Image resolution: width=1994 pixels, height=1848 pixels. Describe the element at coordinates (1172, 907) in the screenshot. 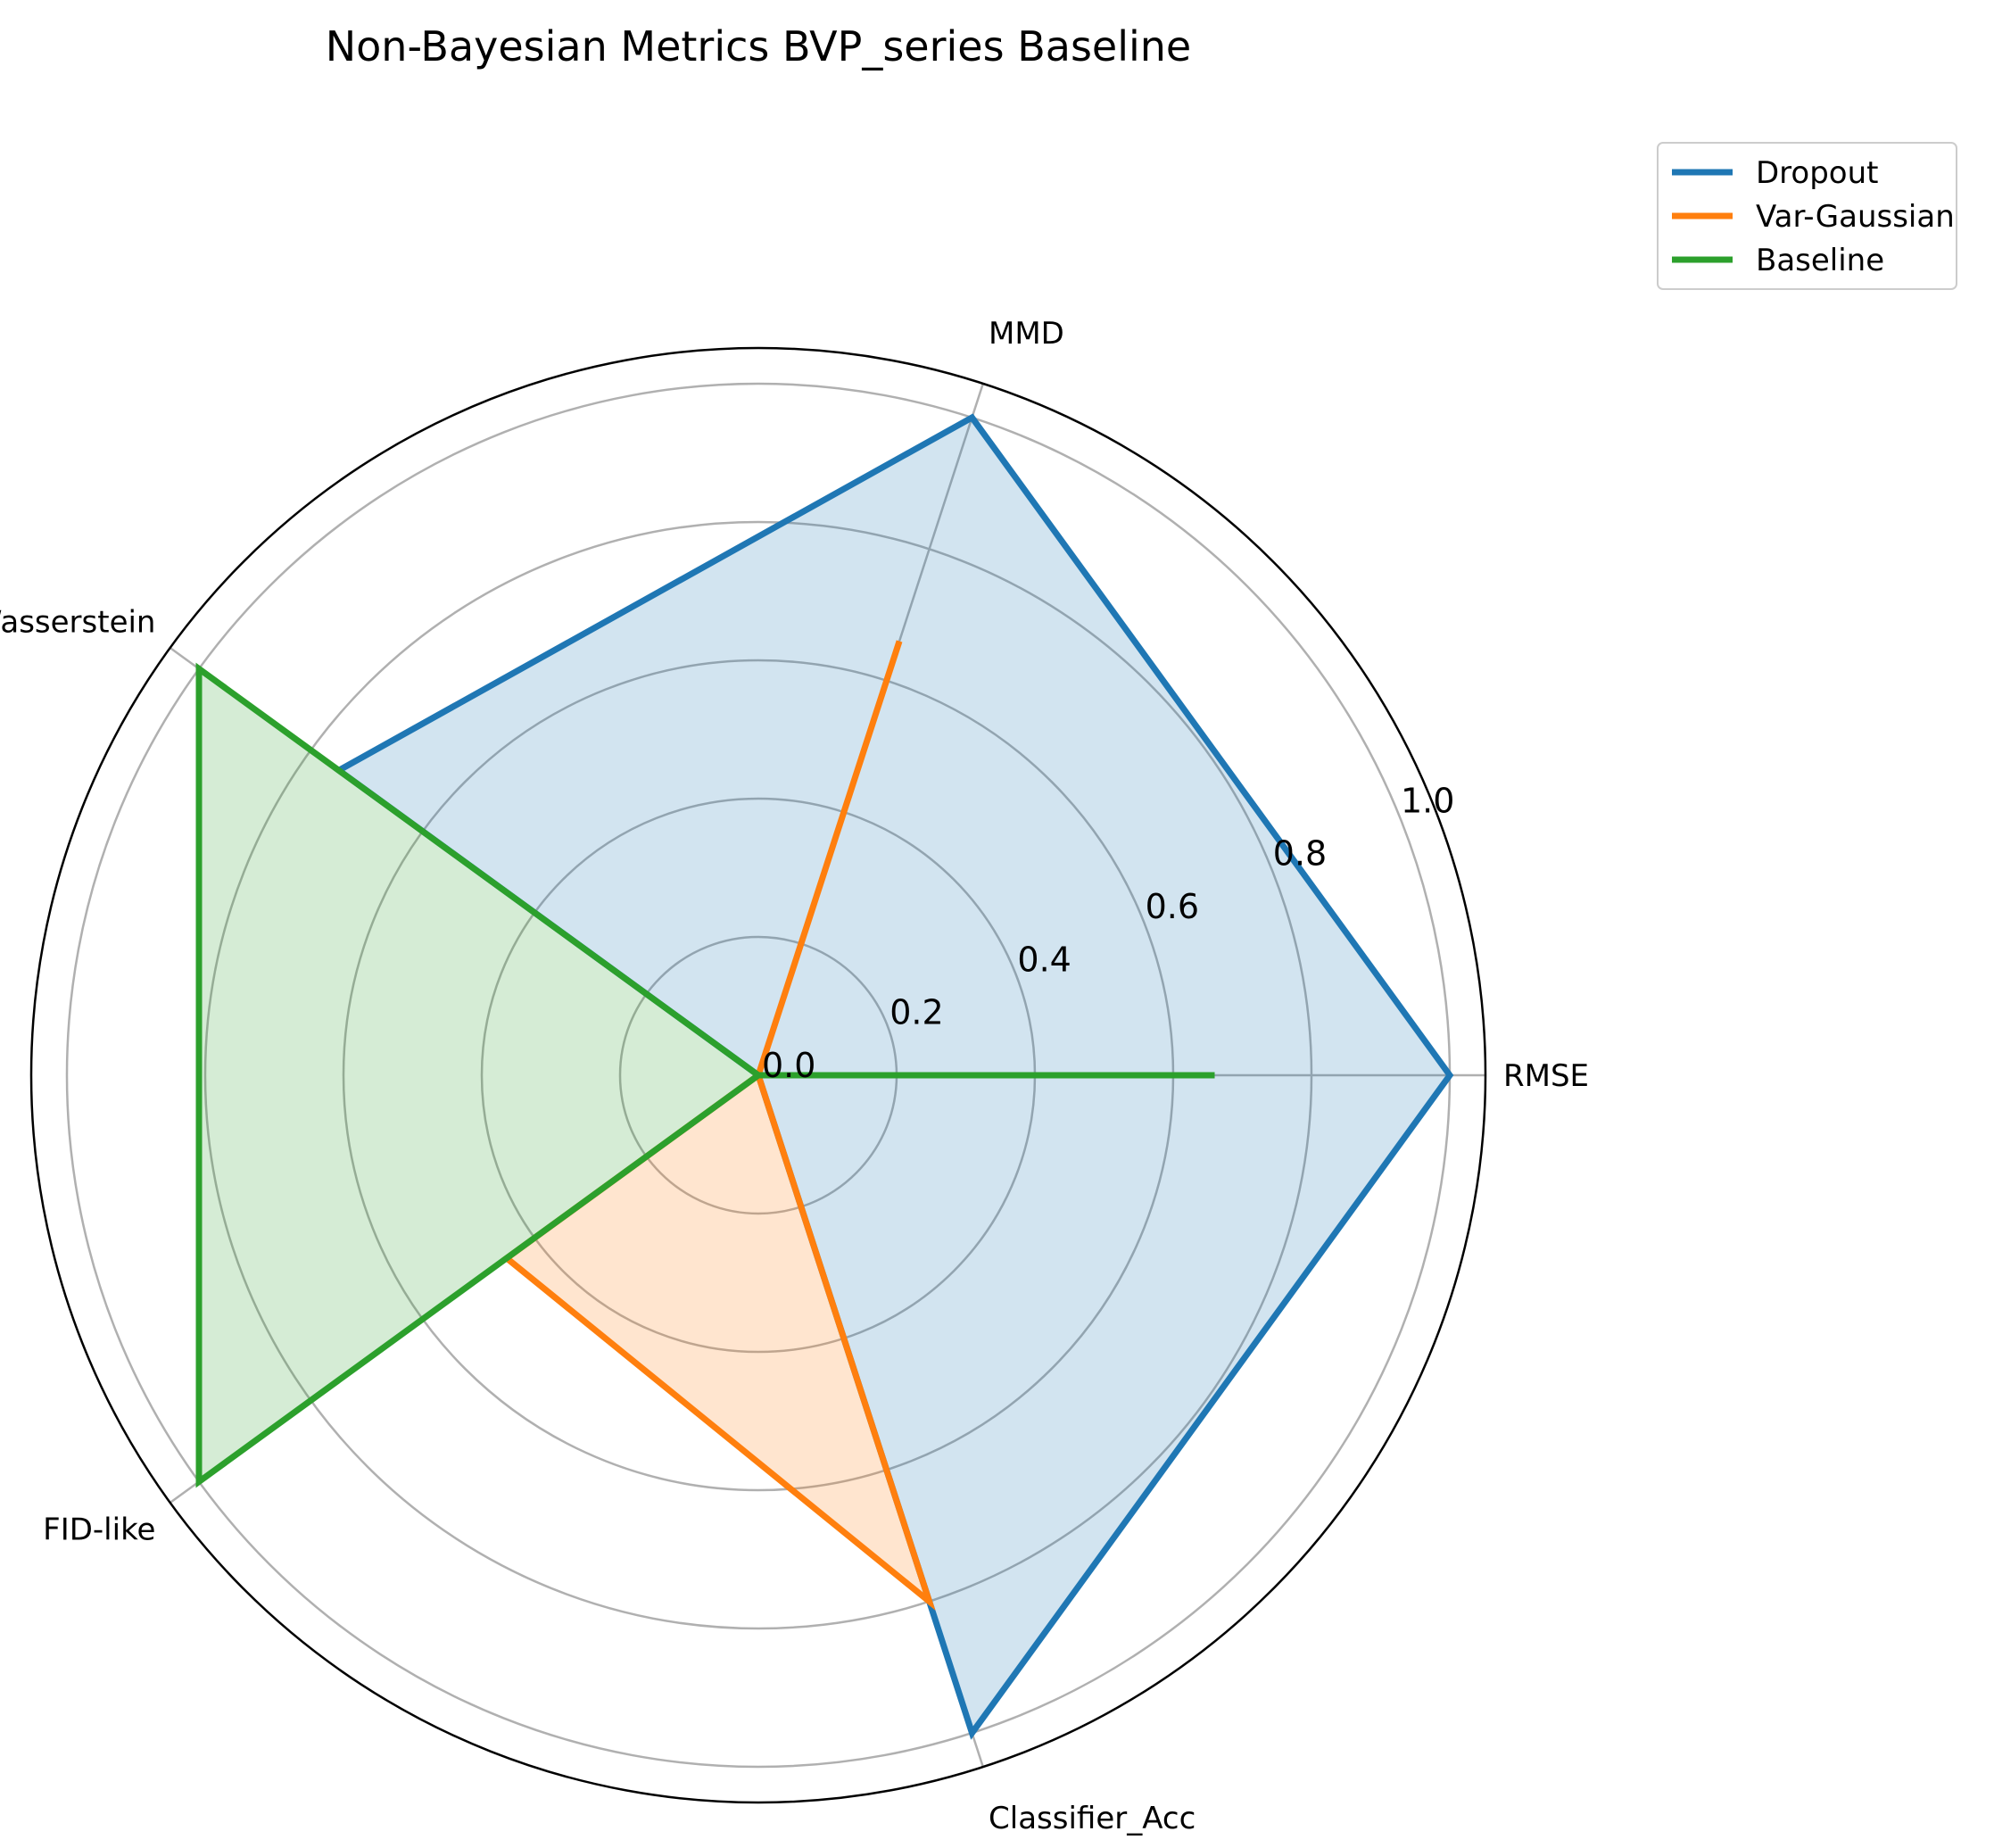

I see `radial-tick-label: 0.6` at that location.